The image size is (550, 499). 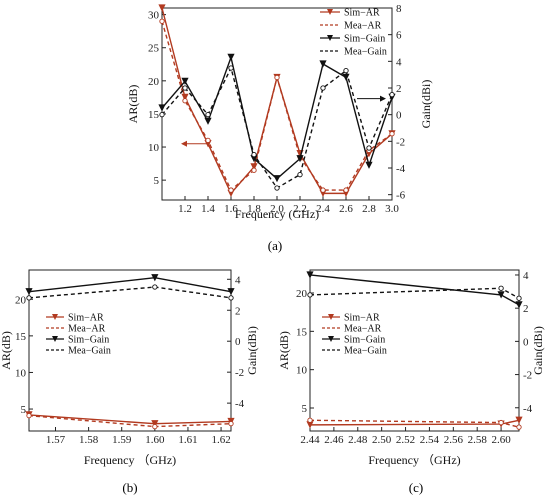 I want to click on x-tick-label: 1.62, so click(x=220, y=440).